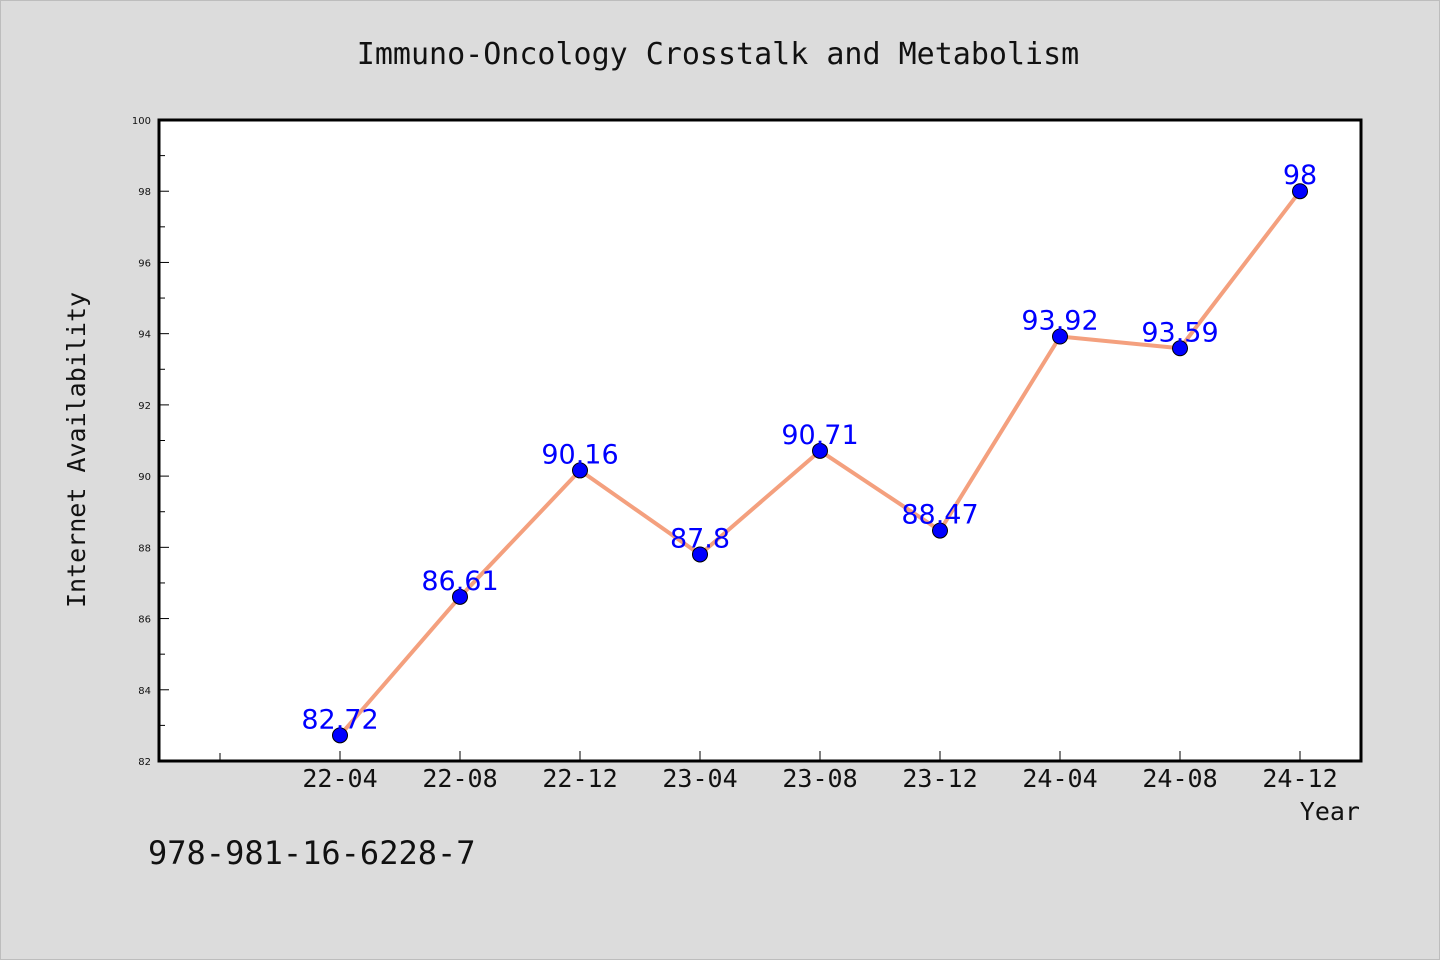 The height and width of the screenshot is (960, 1440). What do you see at coordinates (144, 762) in the screenshot?
I see `y-tick-label: 82` at bounding box center [144, 762].